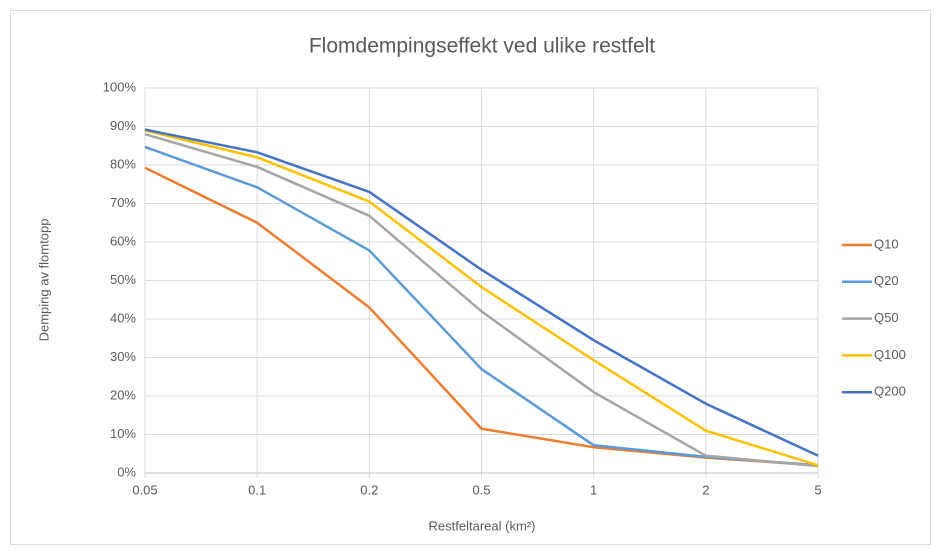 Image resolution: width=941 pixels, height=555 pixels. I want to click on y-tick-label: 50%, so click(123, 279).